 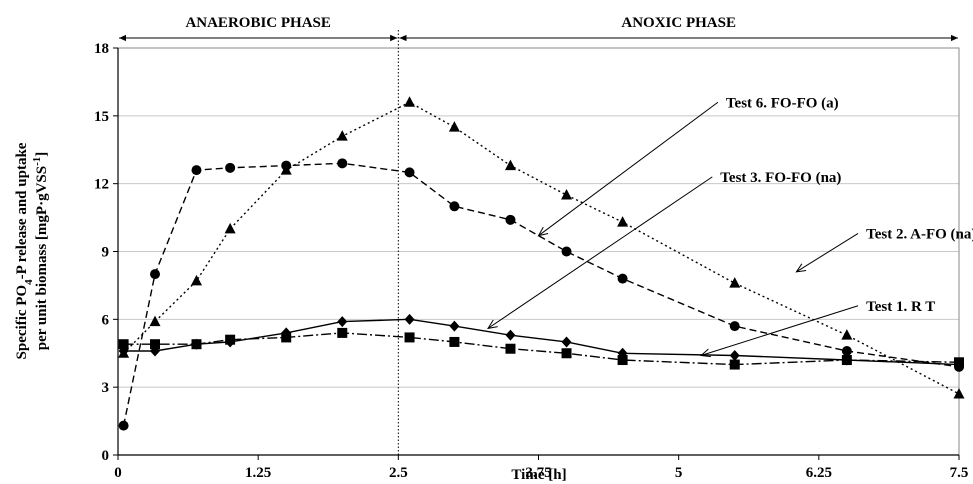 I want to click on x-tick-label: 1.25, so click(x=258, y=473).